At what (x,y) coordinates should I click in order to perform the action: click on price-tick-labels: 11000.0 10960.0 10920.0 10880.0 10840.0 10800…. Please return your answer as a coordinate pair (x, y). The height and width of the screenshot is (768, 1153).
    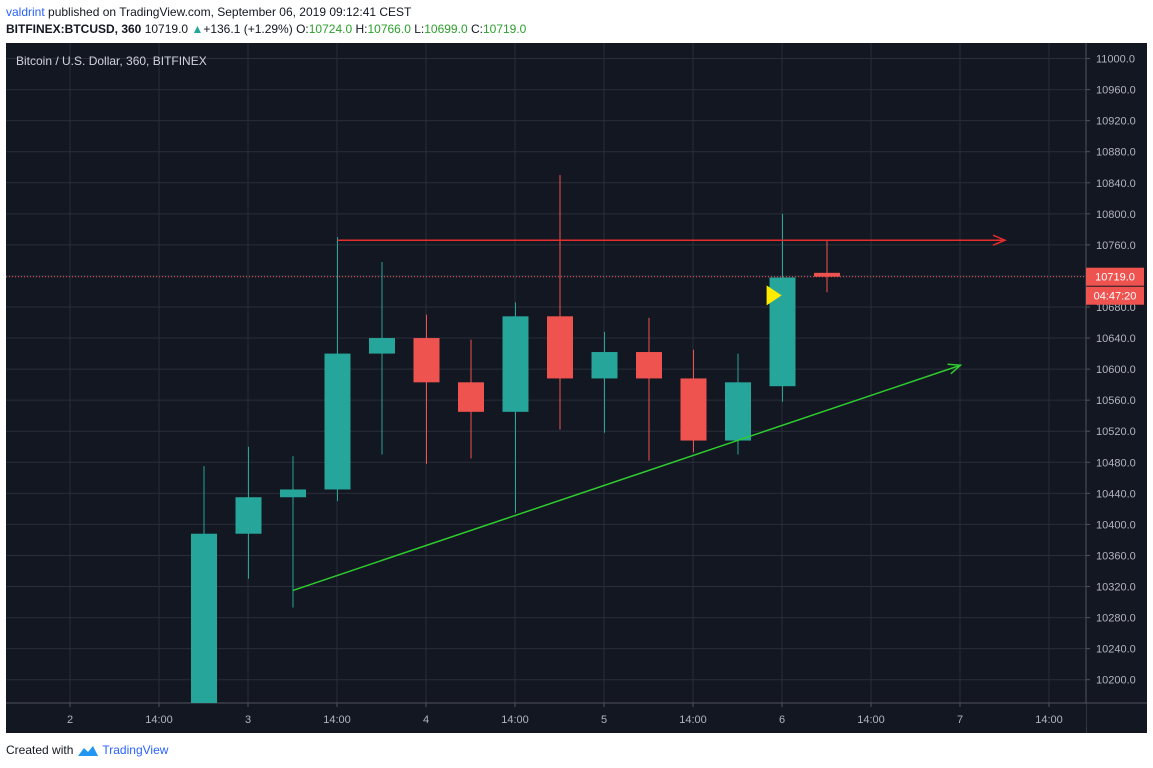
    Looking at the image, I should click on (1111, 370).